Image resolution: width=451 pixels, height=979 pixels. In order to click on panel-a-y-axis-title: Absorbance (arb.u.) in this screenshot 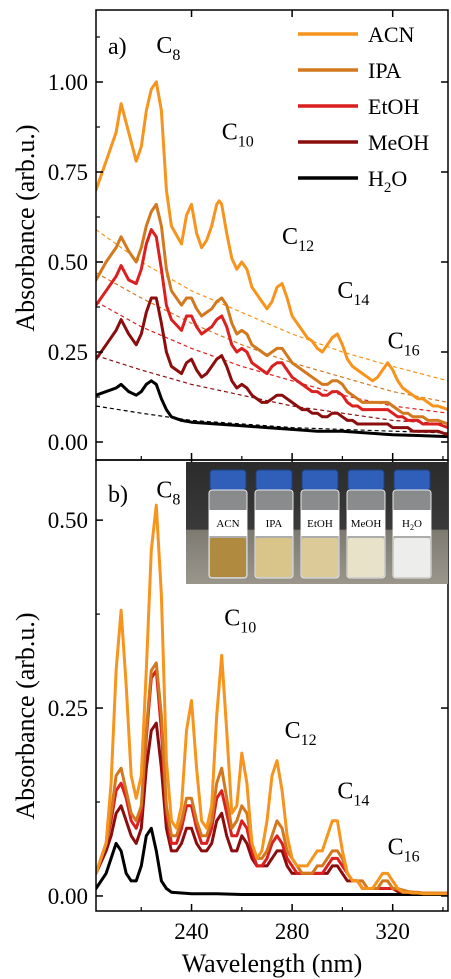, I will do `click(25, 227)`.